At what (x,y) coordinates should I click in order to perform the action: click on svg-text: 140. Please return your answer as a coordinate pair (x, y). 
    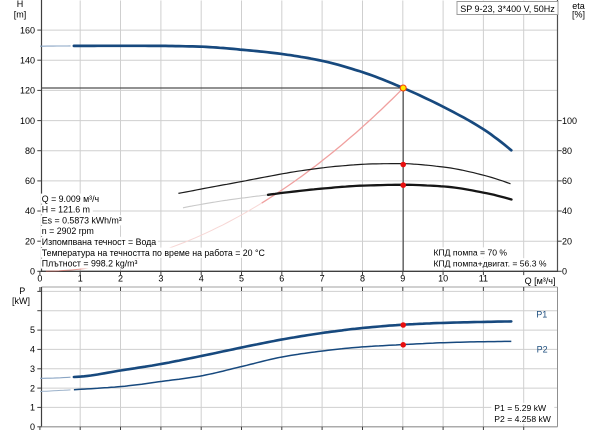
    Looking at the image, I should click on (27, 61).